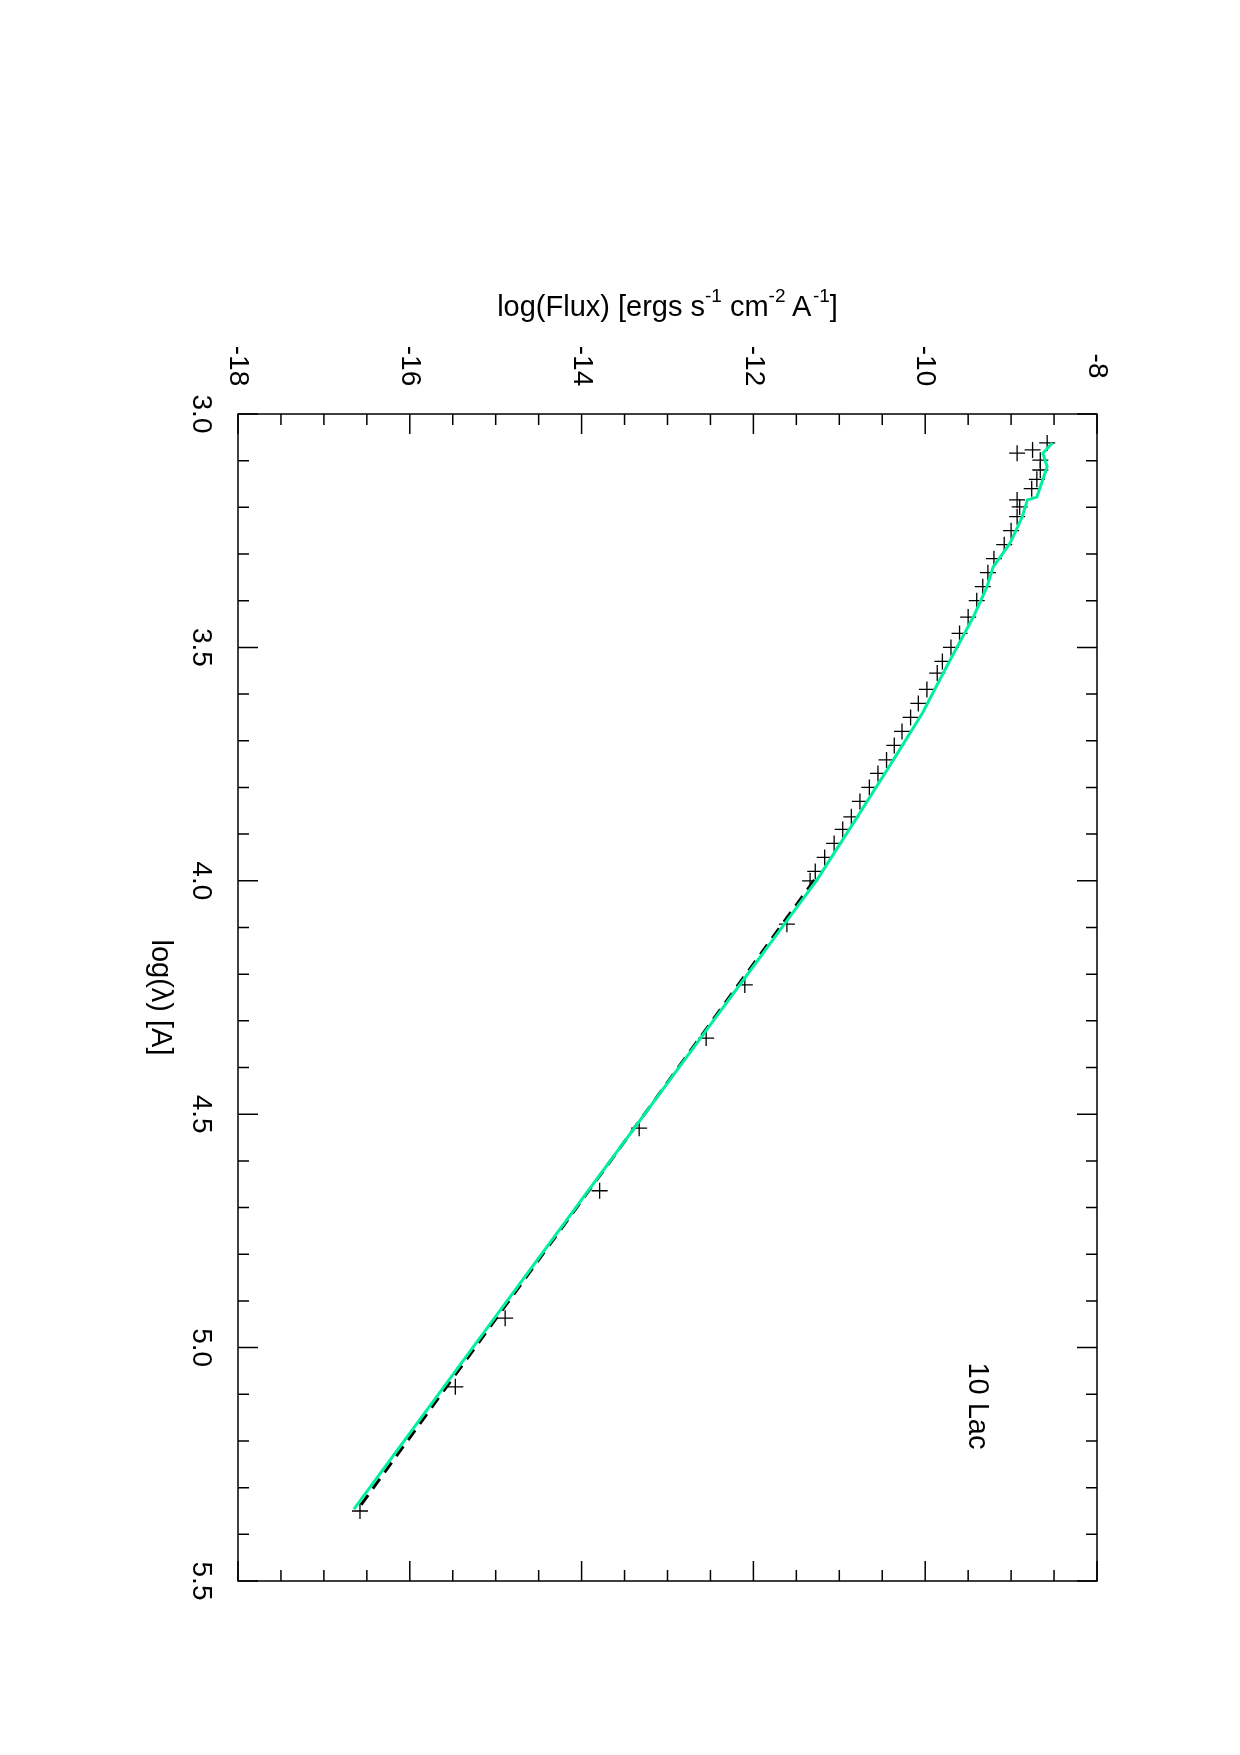 Image resolution: width=1240 pixels, height=1755 pixels. Describe the element at coordinates (583, 366) in the screenshot. I see `x-tick-label: -14` at that location.